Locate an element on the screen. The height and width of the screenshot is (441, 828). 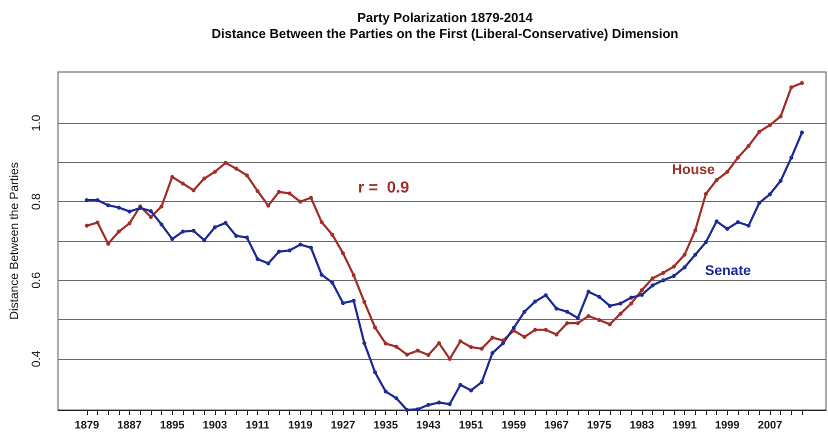
x-tick-label: 2007 is located at coordinates (770, 426).